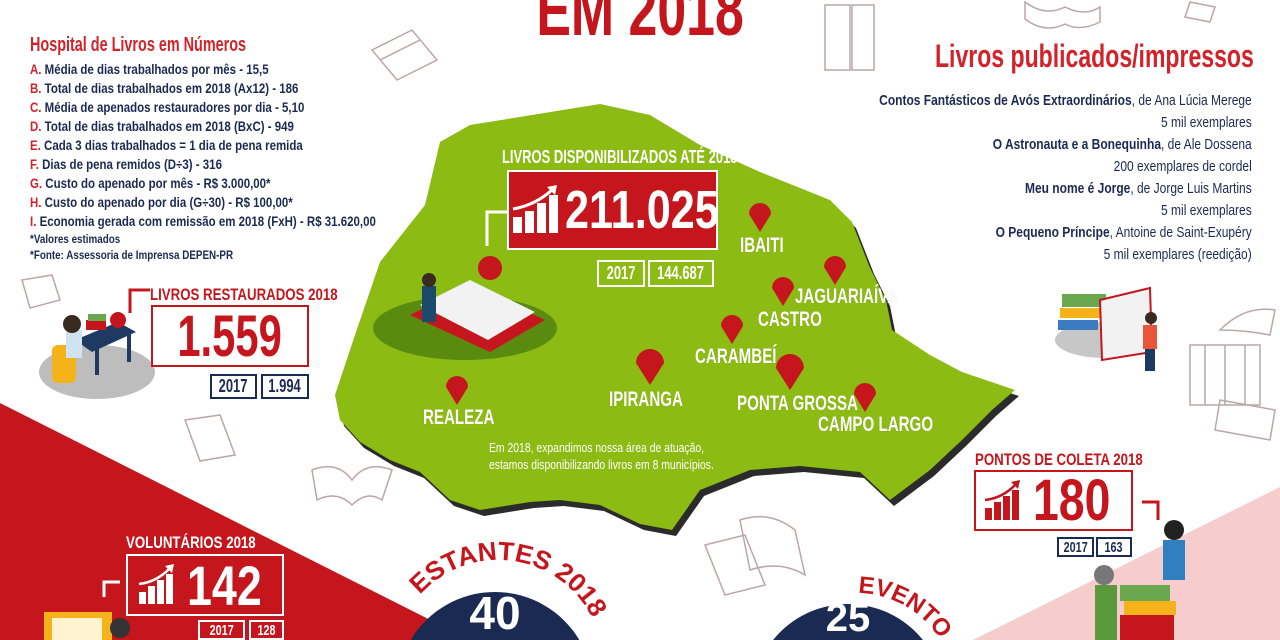 This screenshot has width=1280, height=640. Describe the element at coordinates (205, 585) in the screenshot. I see `voluntarios-box: 142` at that location.